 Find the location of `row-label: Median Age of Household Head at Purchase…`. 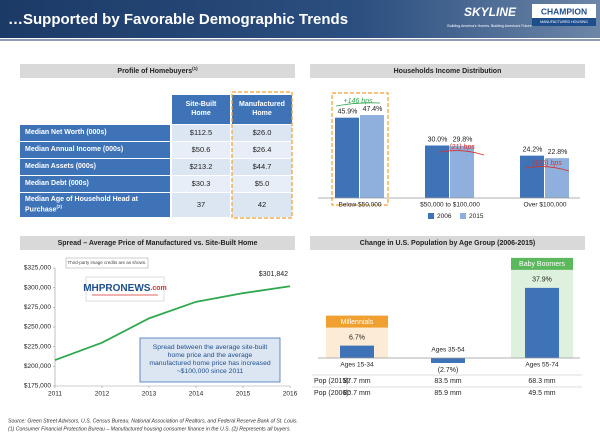

row-label: Median Age of Household Head at Purchase… is located at coordinates (95, 205).